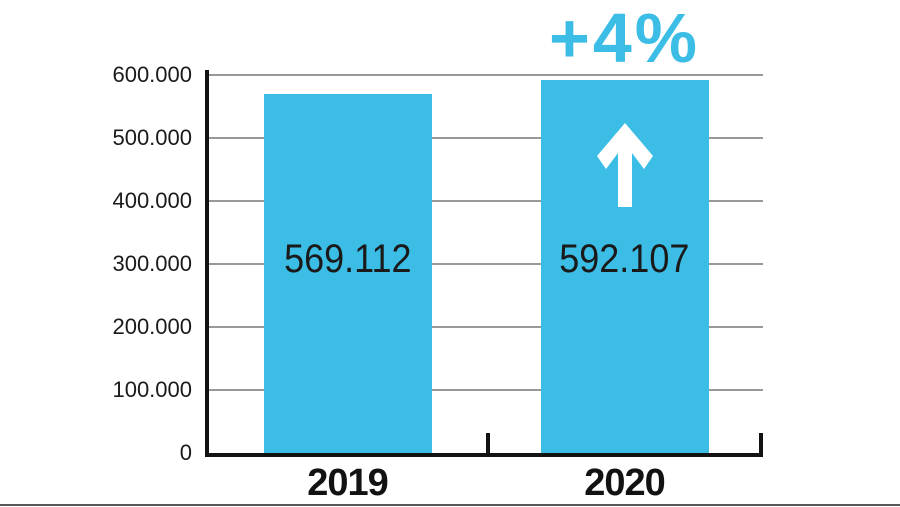 This screenshot has height=507, width=900. I want to click on y-tick-label: 100.000, so click(152, 389).